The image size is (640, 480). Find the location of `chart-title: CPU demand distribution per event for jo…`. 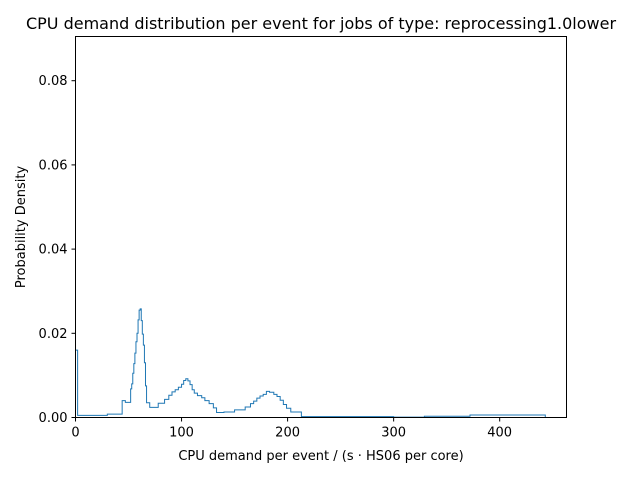

chart-title: CPU demand distribution per event for jo… is located at coordinates (321, 23).